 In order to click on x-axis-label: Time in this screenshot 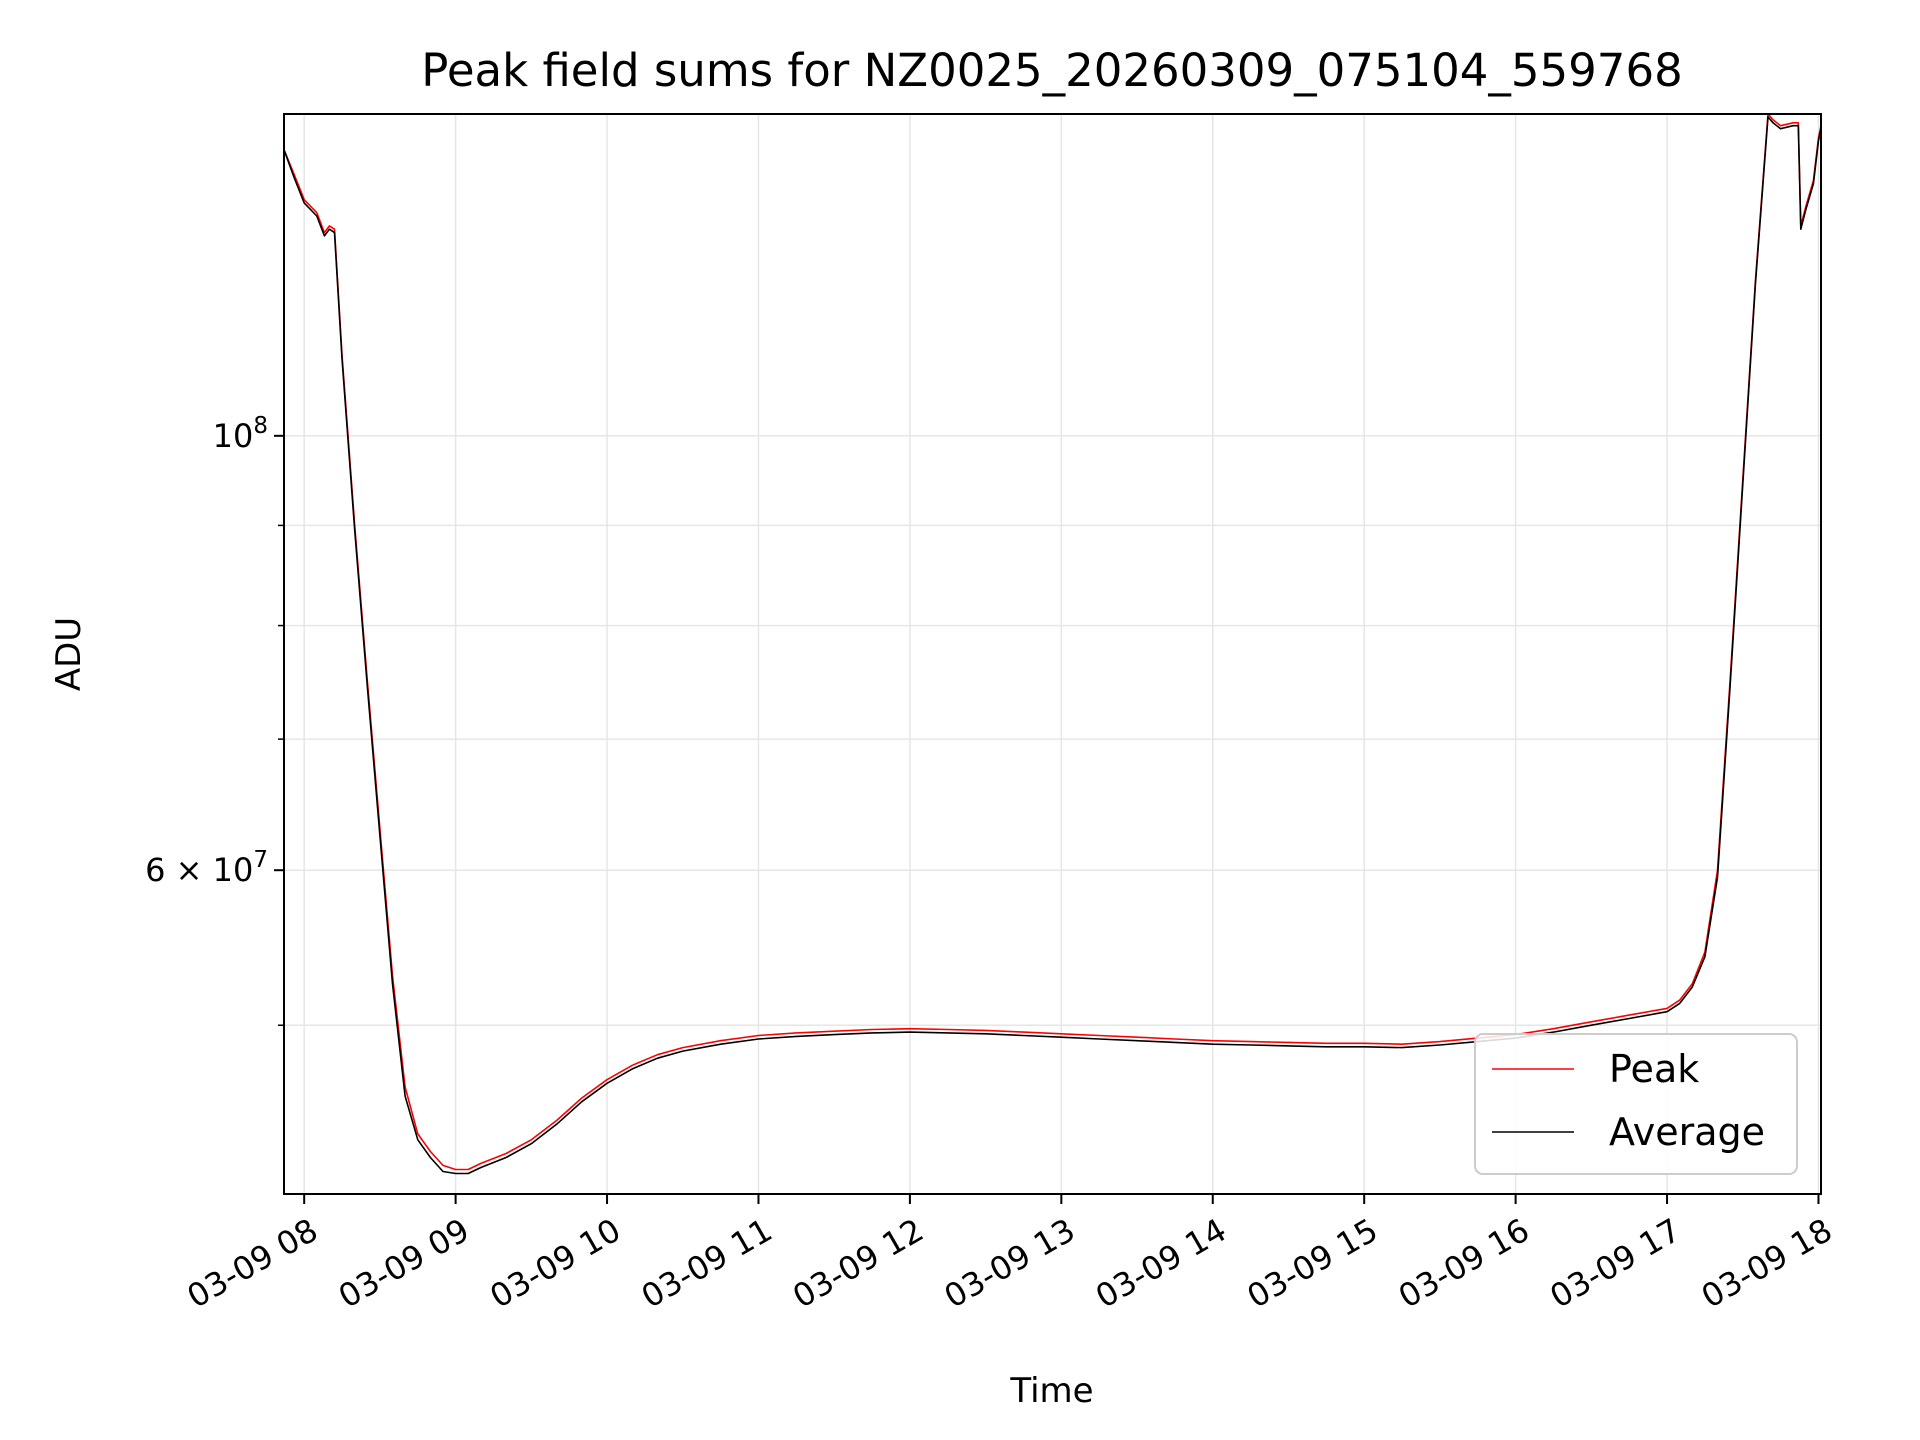, I will do `click(1051, 1391)`.